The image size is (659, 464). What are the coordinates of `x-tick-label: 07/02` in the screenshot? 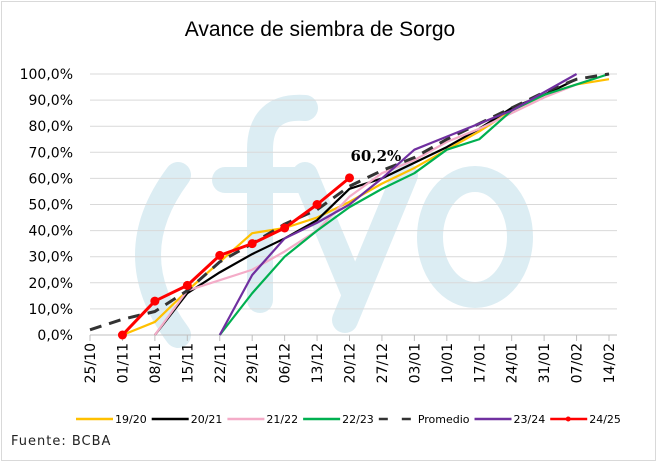 It's located at (578, 363).